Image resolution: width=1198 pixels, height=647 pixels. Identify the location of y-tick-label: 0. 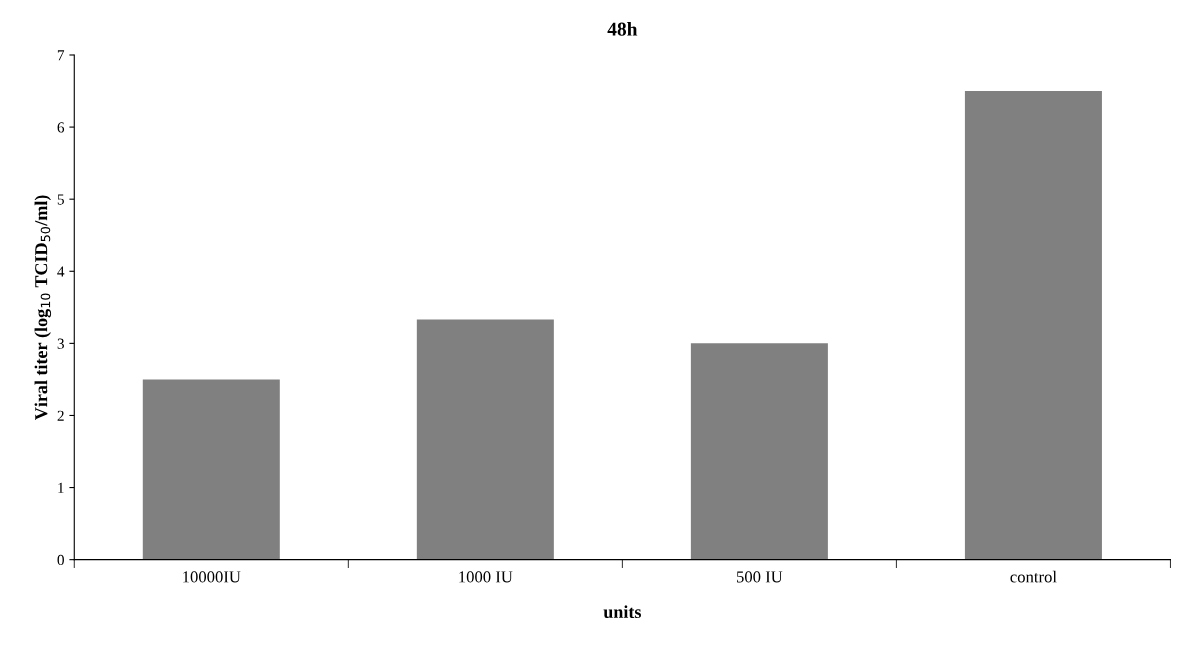
(60, 560).